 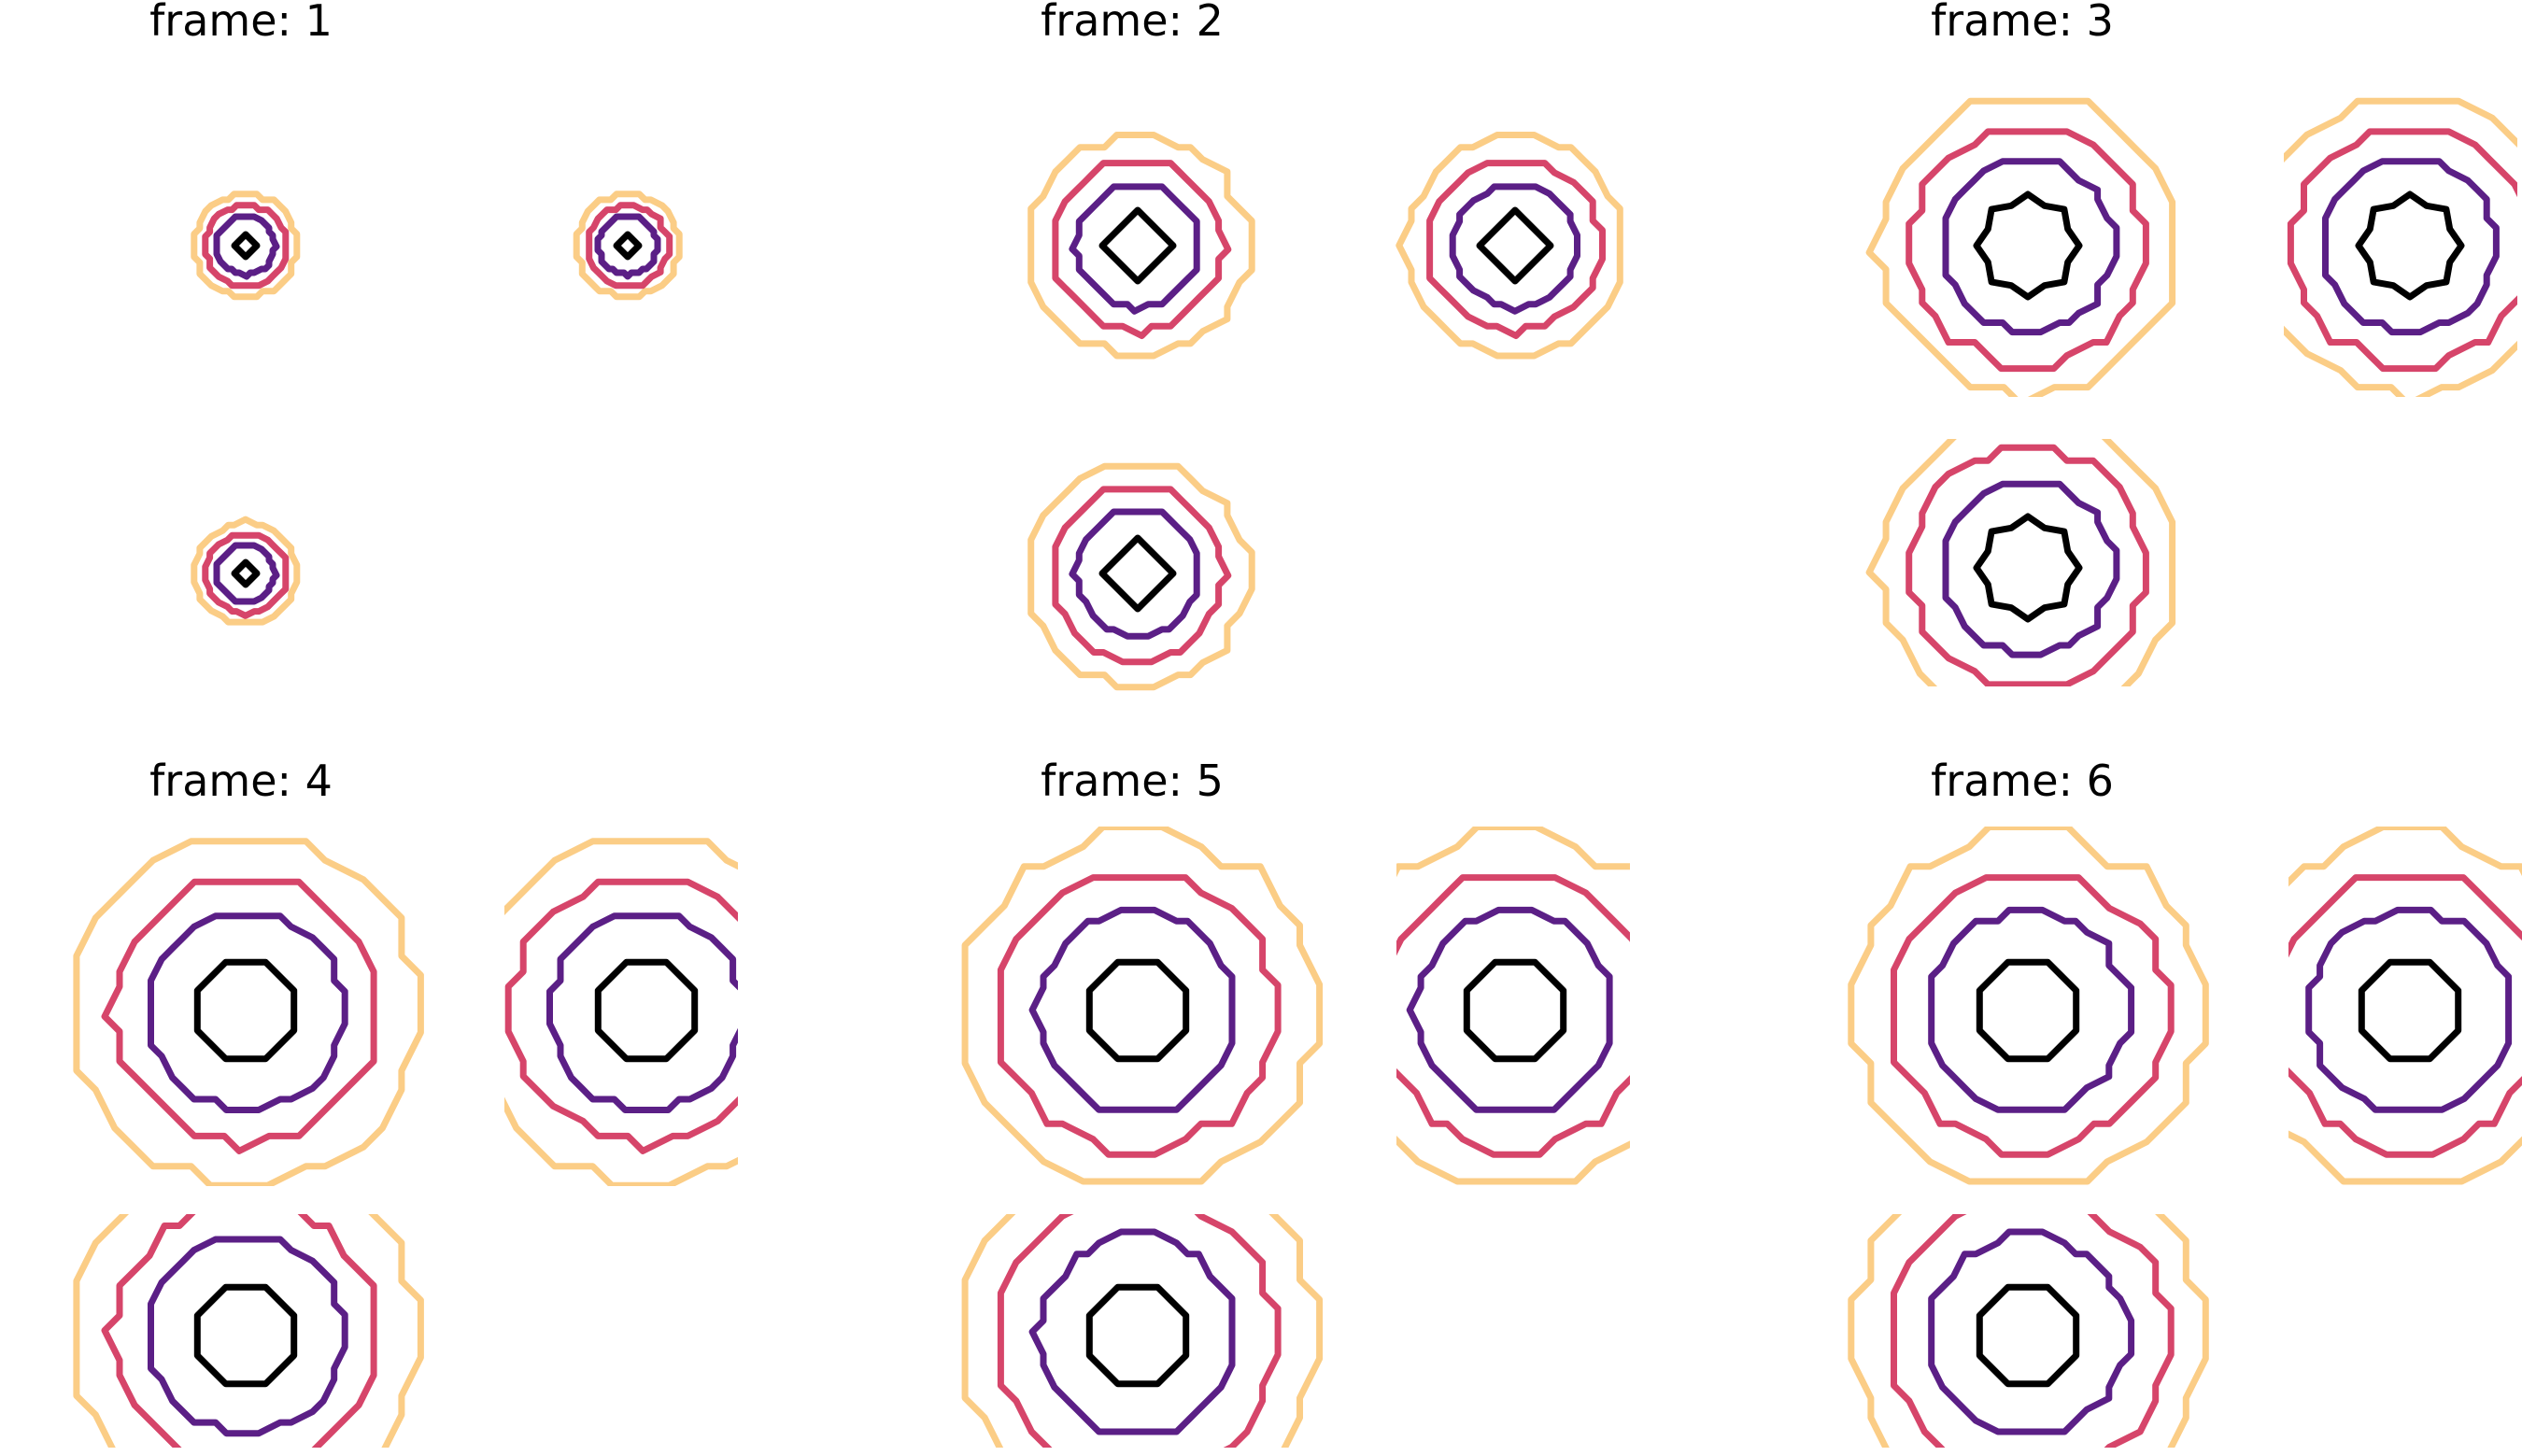 What do you see at coordinates (241, 23) in the screenshot?
I see `frame-1-title: frame: 1` at bounding box center [241, 23].